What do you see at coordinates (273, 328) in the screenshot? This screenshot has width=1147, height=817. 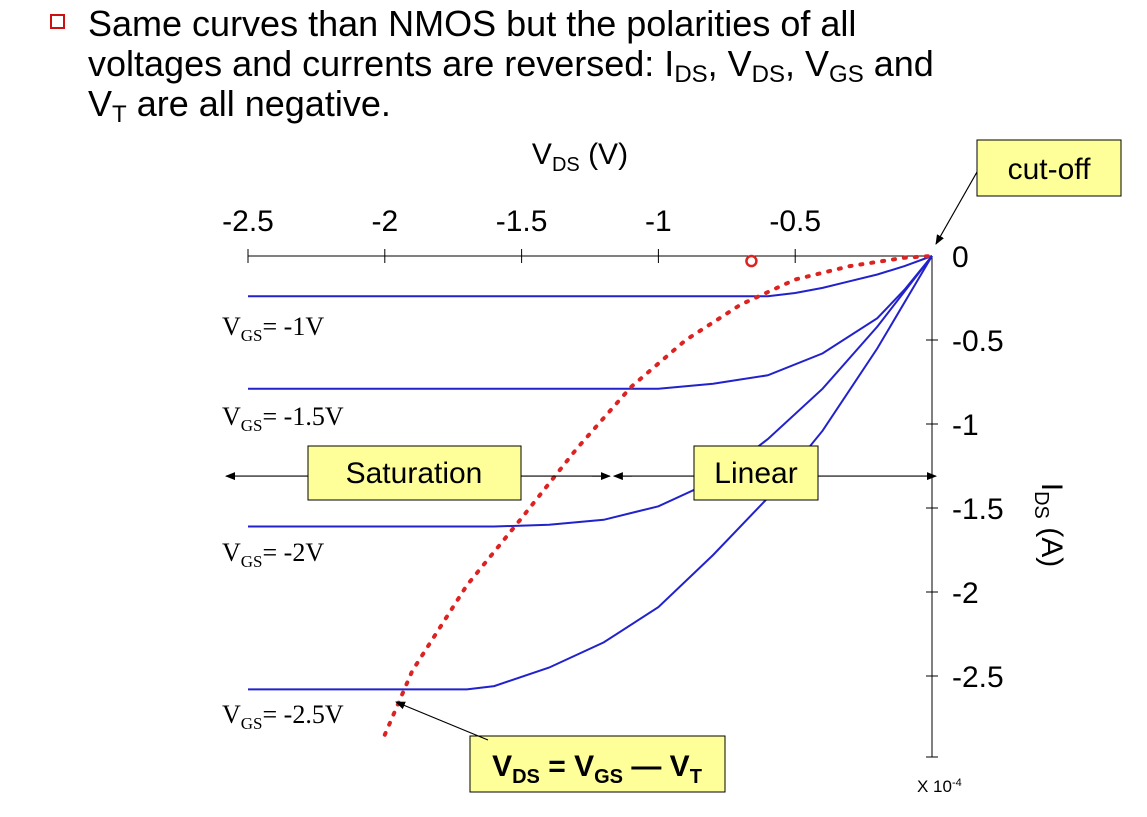 I see `series-label-1: VGS= -1V` at bounding box center [273, 328].